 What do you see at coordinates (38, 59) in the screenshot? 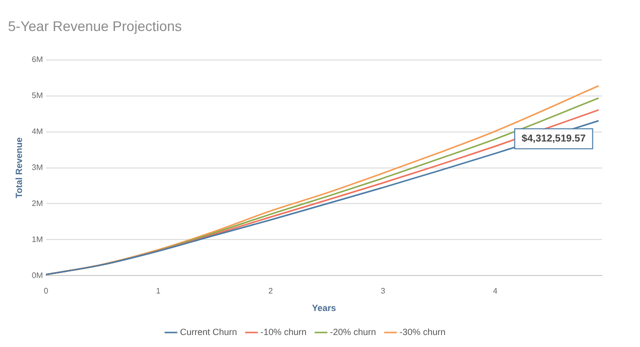
I see `y-tick-label: 6M` at bounding box center [38, 59].